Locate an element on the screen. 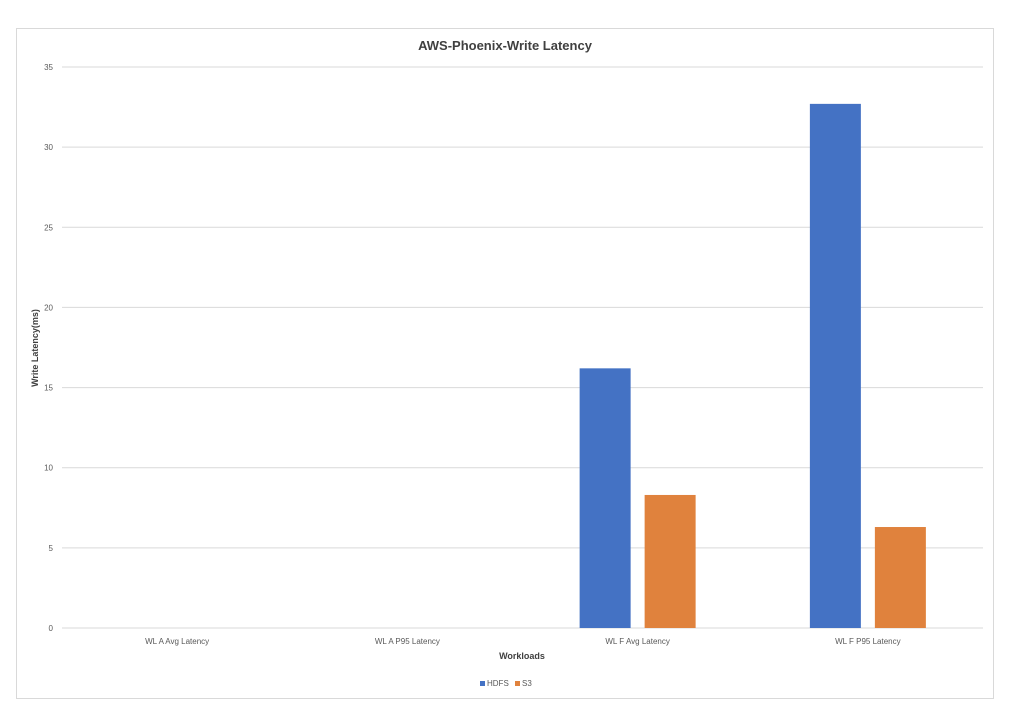 The width and height of the screenshot is (1024, 723). y-tick-label: 5 is located at coordinates (51, 548).